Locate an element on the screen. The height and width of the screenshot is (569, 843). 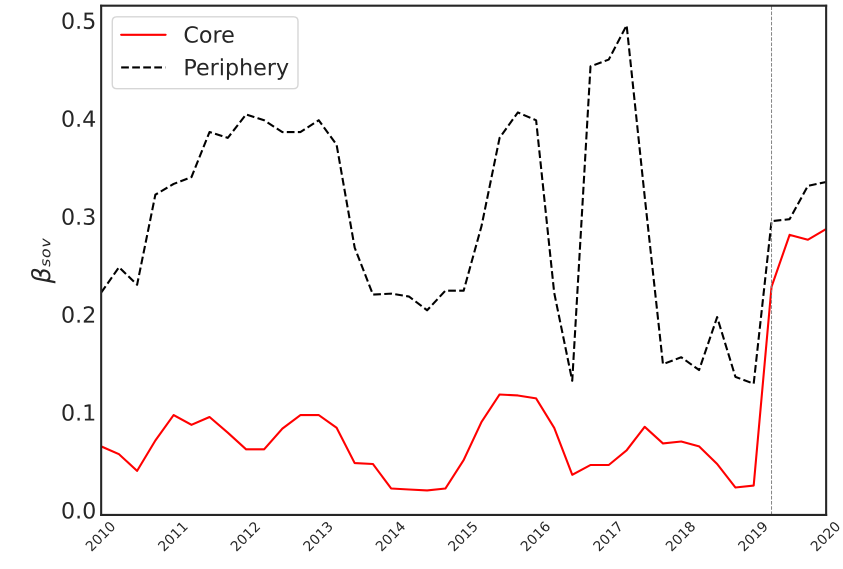
legend-label: Core is located at coordinates (209, 34).